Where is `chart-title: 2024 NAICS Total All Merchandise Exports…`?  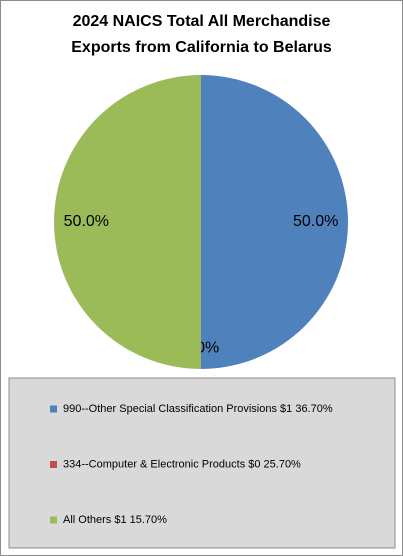
chart-title: 2024 NAICS Total All Merchandise Exports… is located at coordinates (201, 34).